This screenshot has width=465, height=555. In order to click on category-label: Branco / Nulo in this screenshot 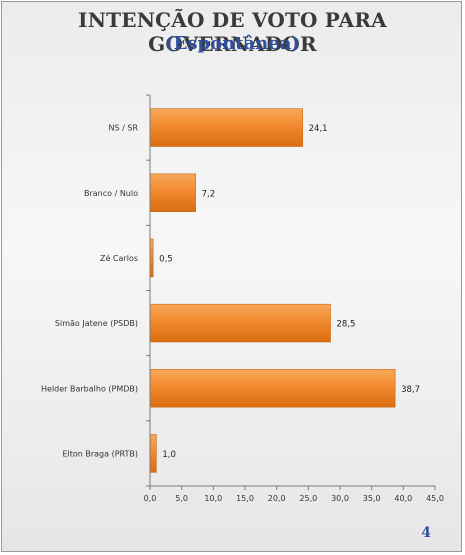, I will do `click(111, 193)`.